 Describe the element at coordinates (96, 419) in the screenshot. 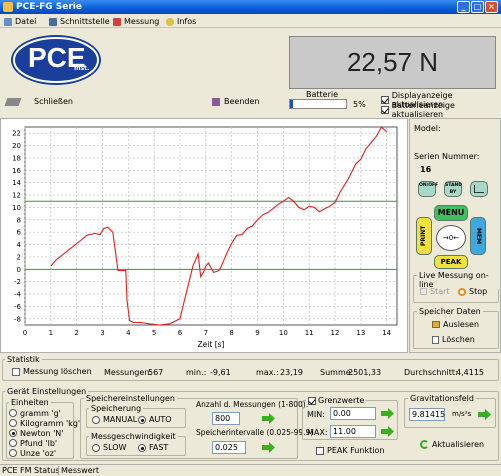

I see `manual-radio` at that location.